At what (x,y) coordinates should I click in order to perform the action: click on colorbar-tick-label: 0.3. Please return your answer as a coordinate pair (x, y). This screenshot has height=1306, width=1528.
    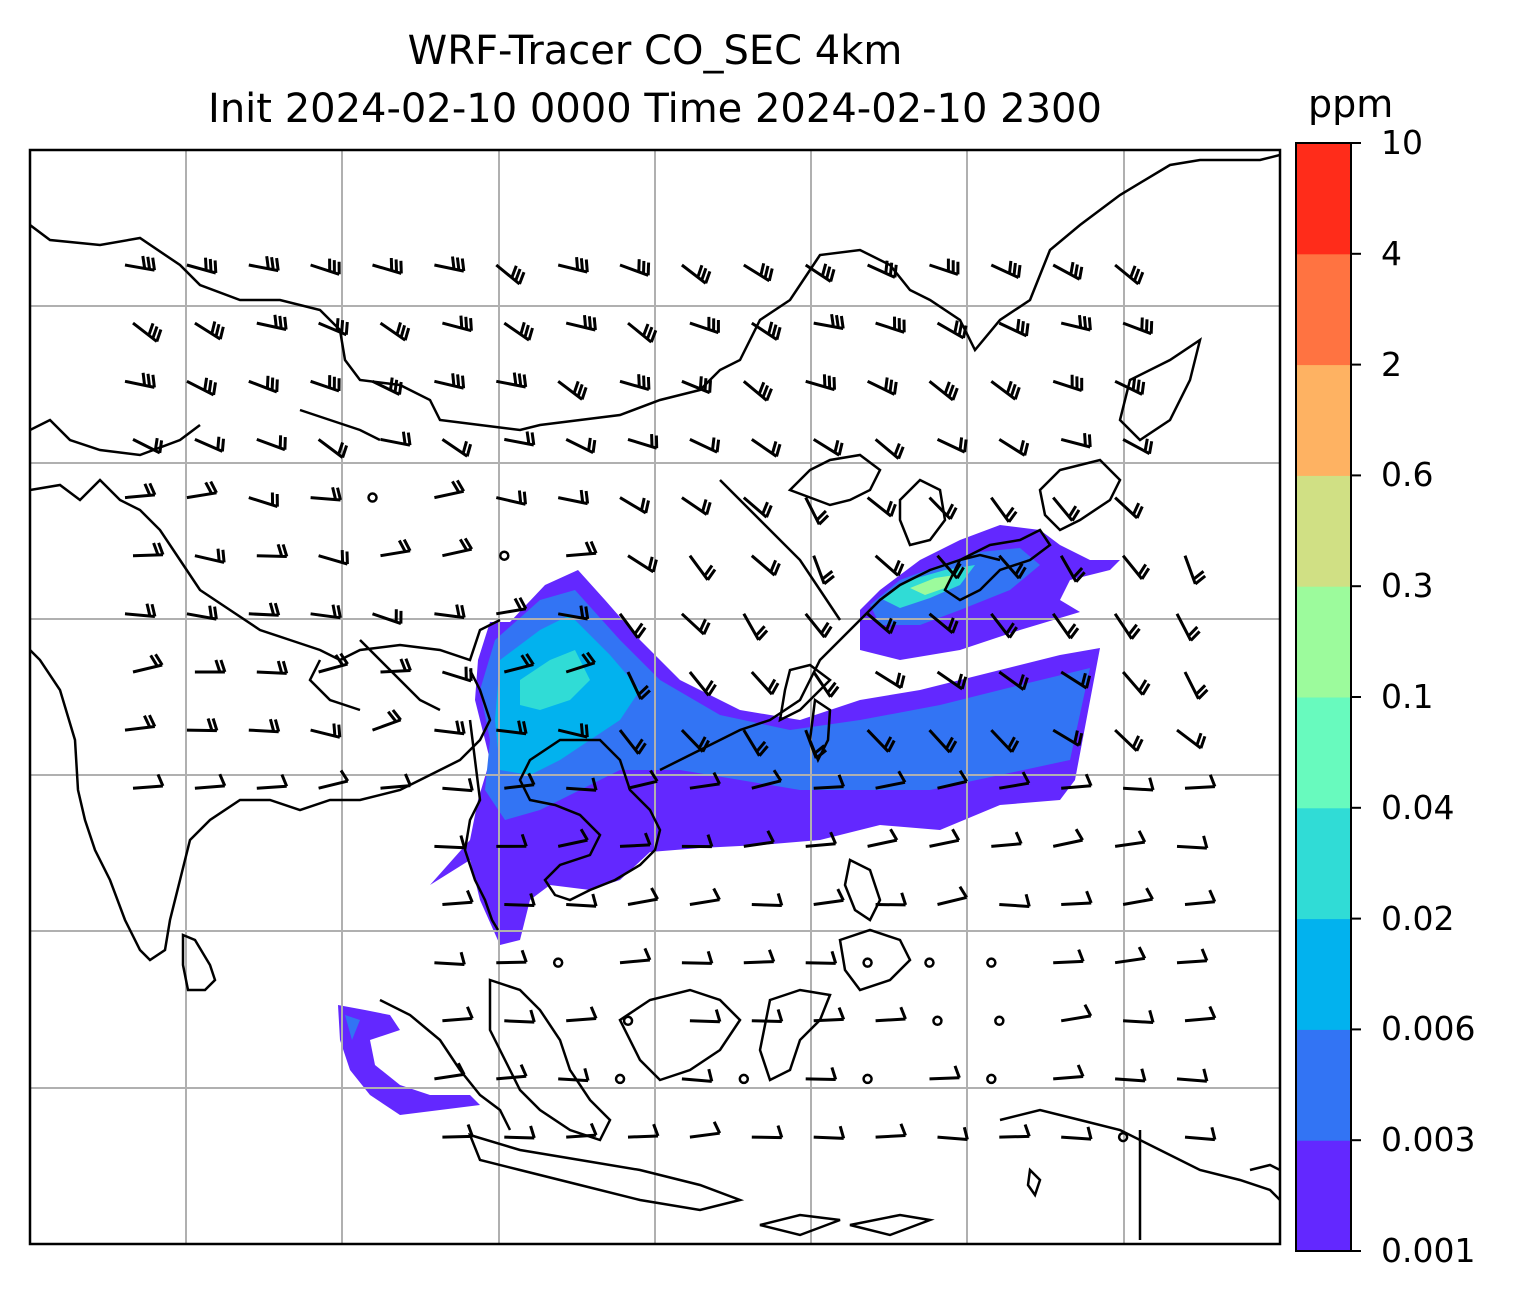
    Looking at the image, I should click on (1407, 586).